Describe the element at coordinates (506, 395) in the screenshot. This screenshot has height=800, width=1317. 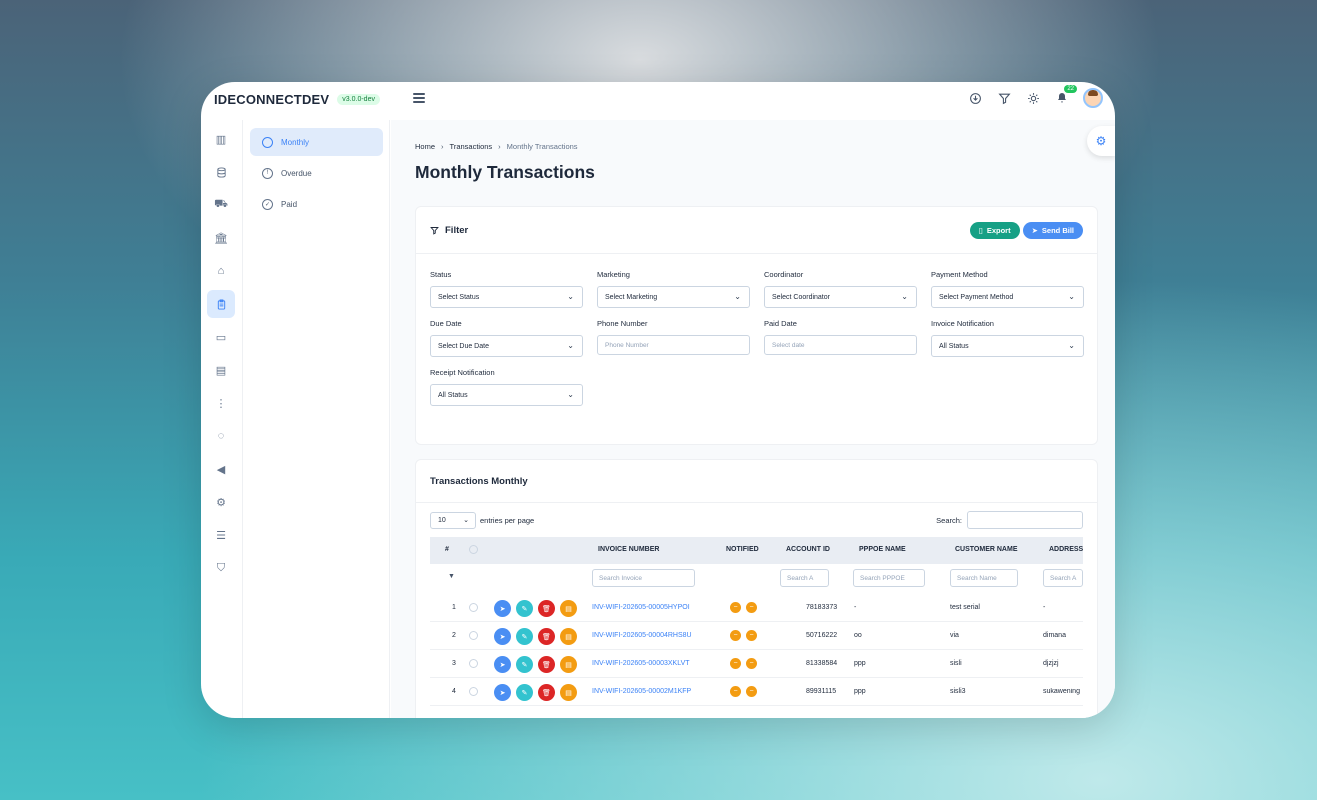
I see `receipt-notification-select: All Status ⌄` at that location.